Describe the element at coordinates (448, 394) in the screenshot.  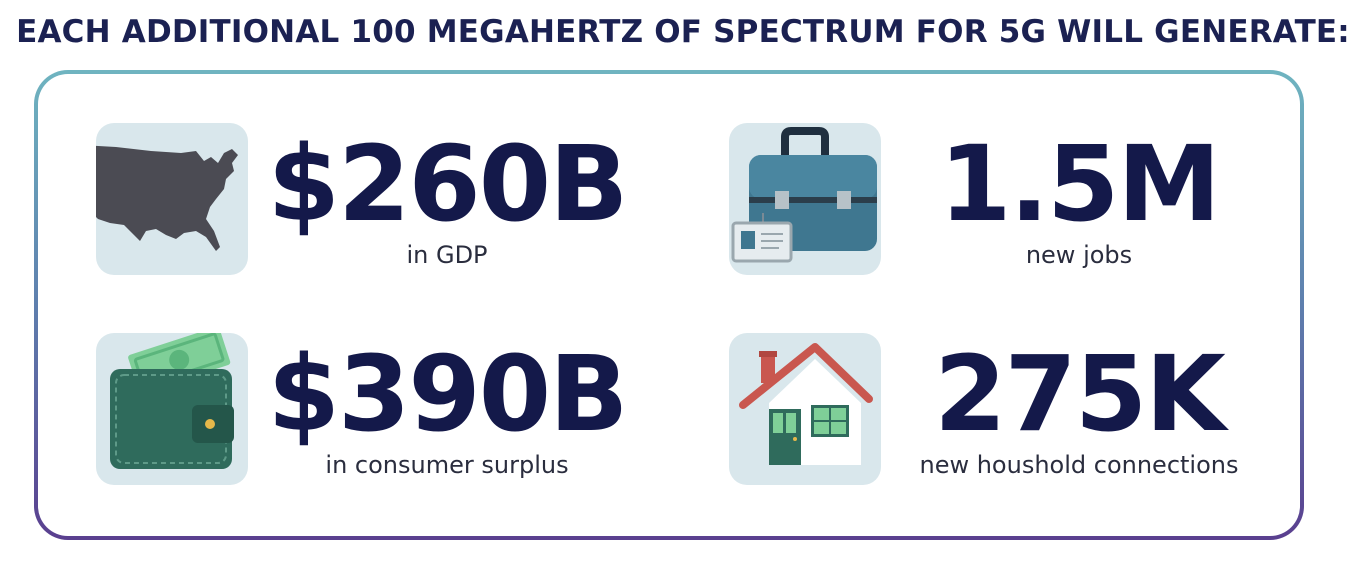
I see `stat-value-surplus: $390B` at that location.